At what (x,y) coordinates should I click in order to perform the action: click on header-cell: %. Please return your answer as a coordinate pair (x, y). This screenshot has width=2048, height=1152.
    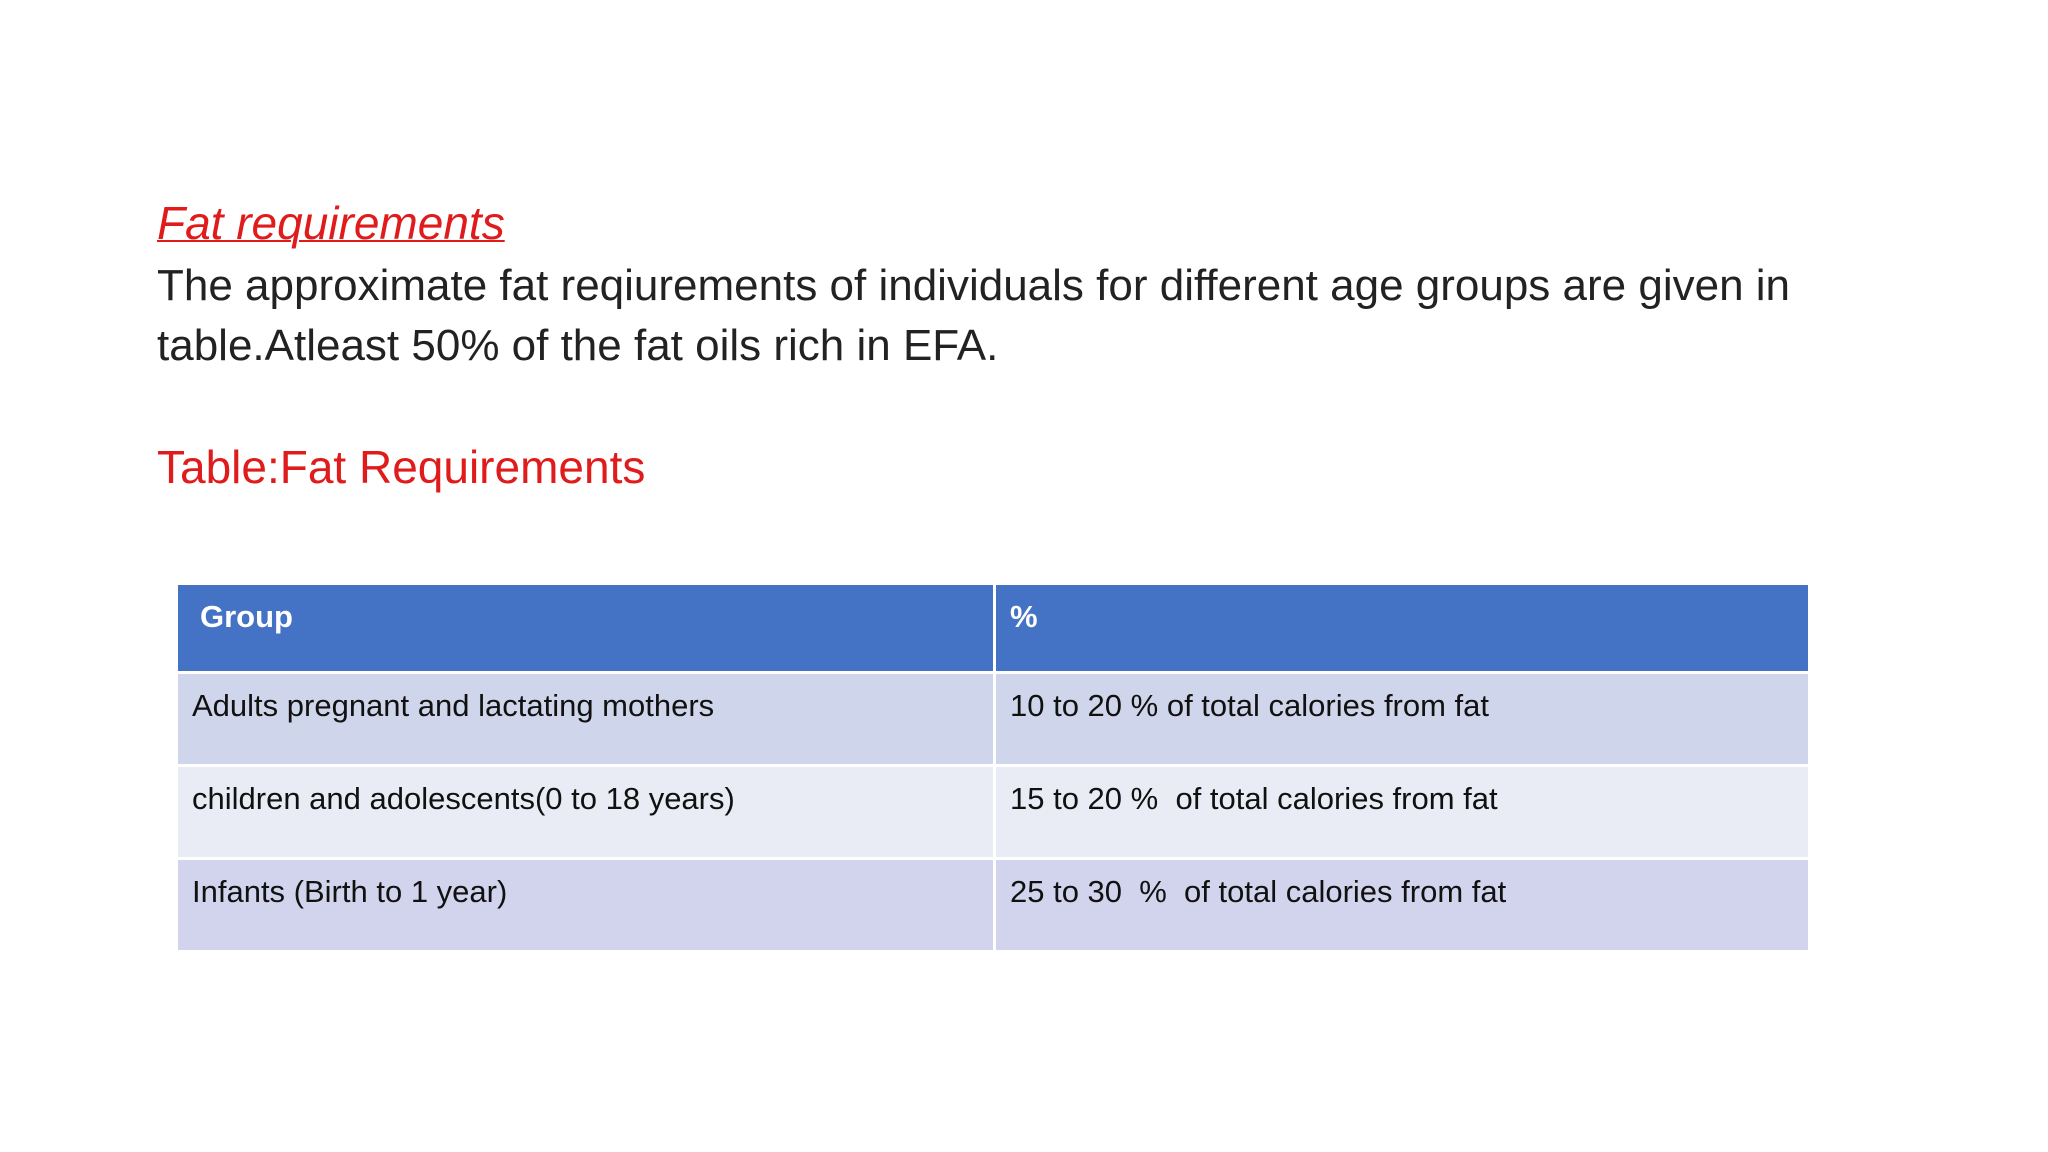
    Looking at the image, I should click on (1402, 628).